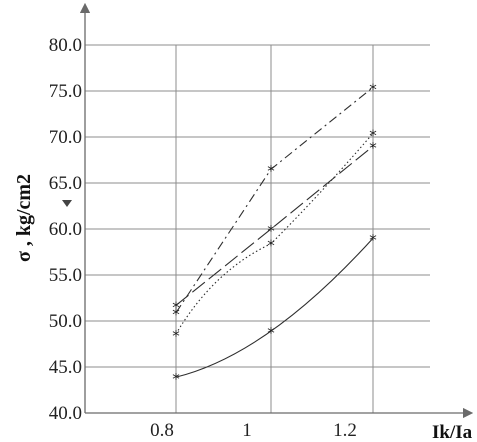 Image resolution: width=477 pixels, height=442 pixels. I want to click on y-axis-indicator-arrow, so click(67, 203).